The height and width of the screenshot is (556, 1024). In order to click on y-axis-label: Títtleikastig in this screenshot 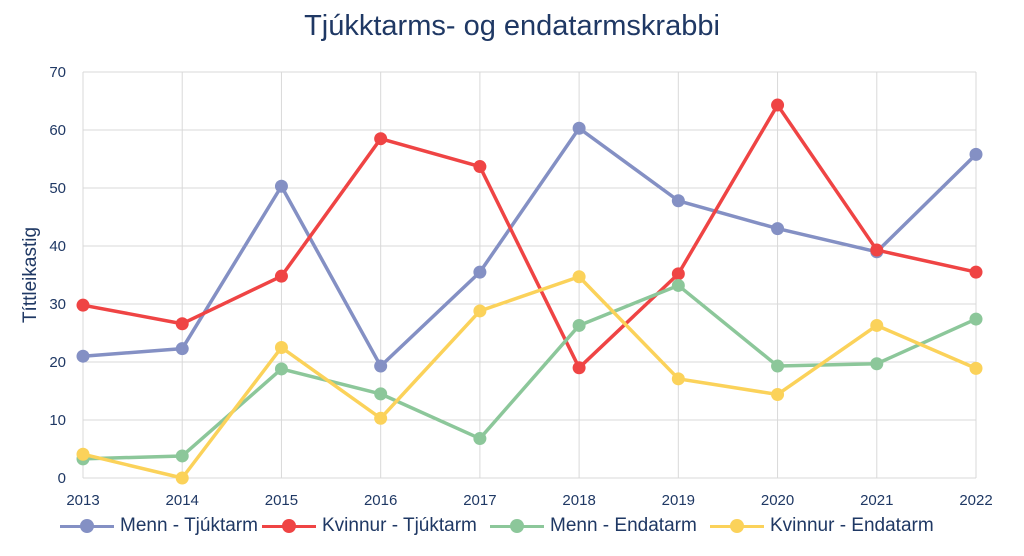, I will do `click(30, 275)`.